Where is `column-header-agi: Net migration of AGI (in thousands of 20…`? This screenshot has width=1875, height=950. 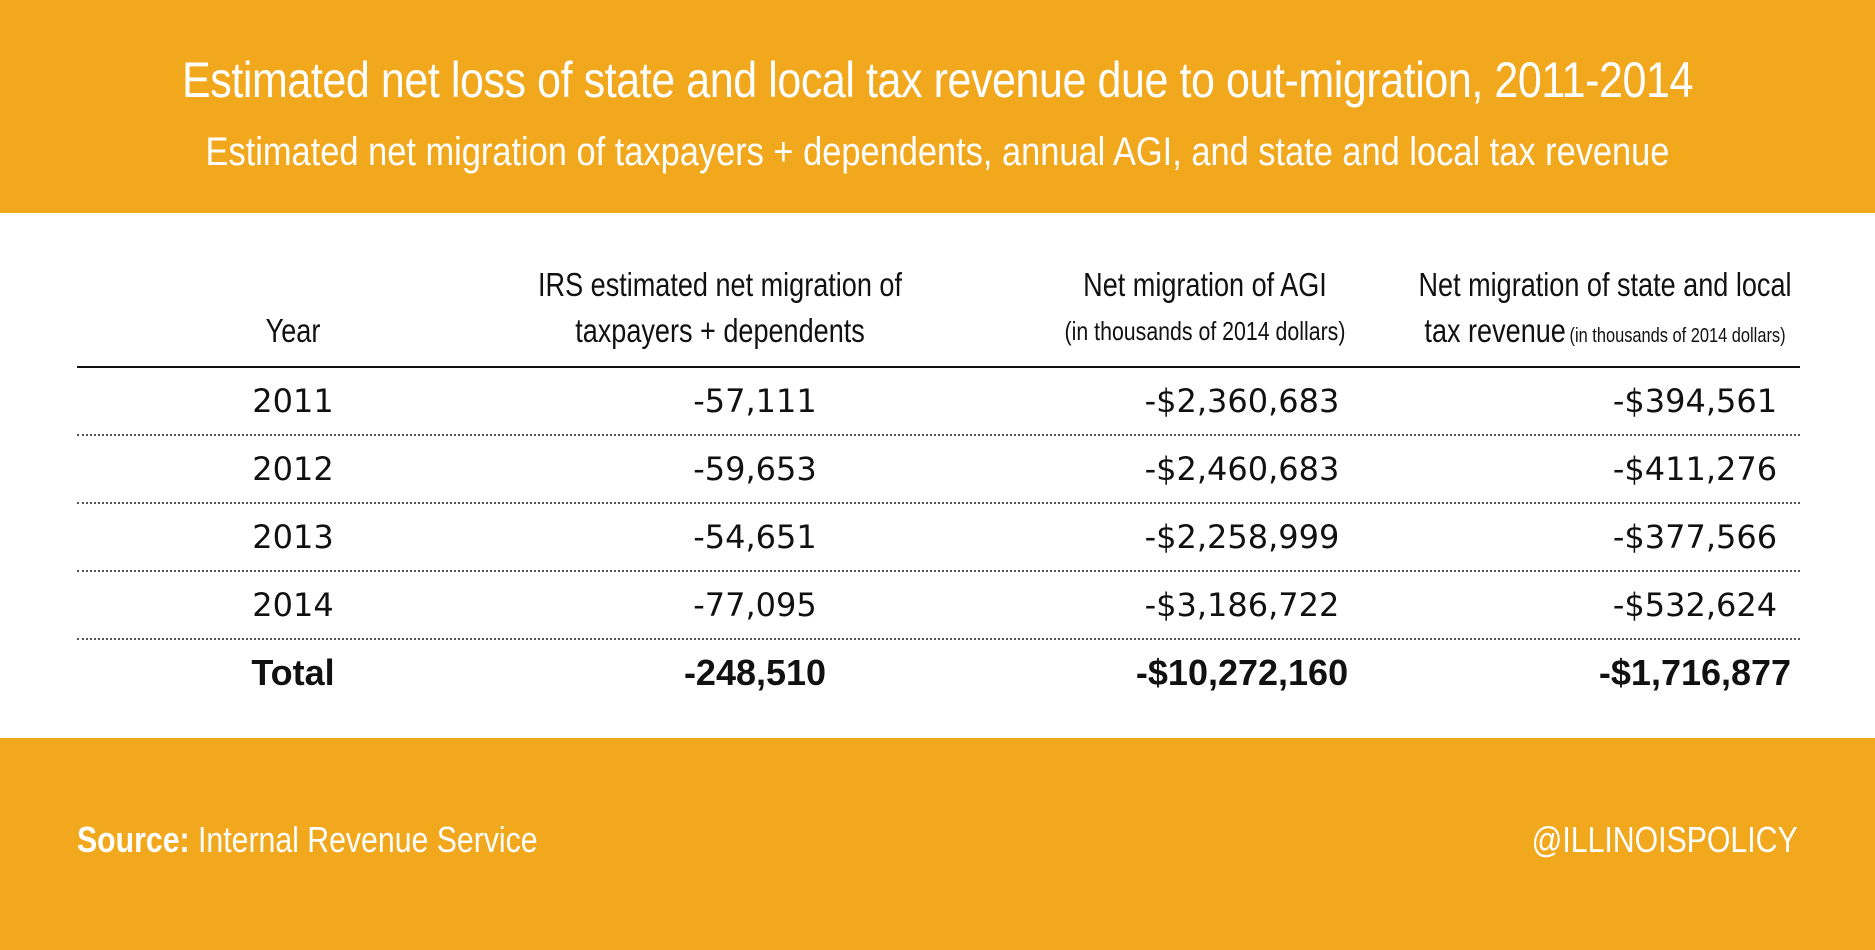
column-header-agi: Net migration of AGI (in thousands of 20… is located at coordinates (1205, 308).